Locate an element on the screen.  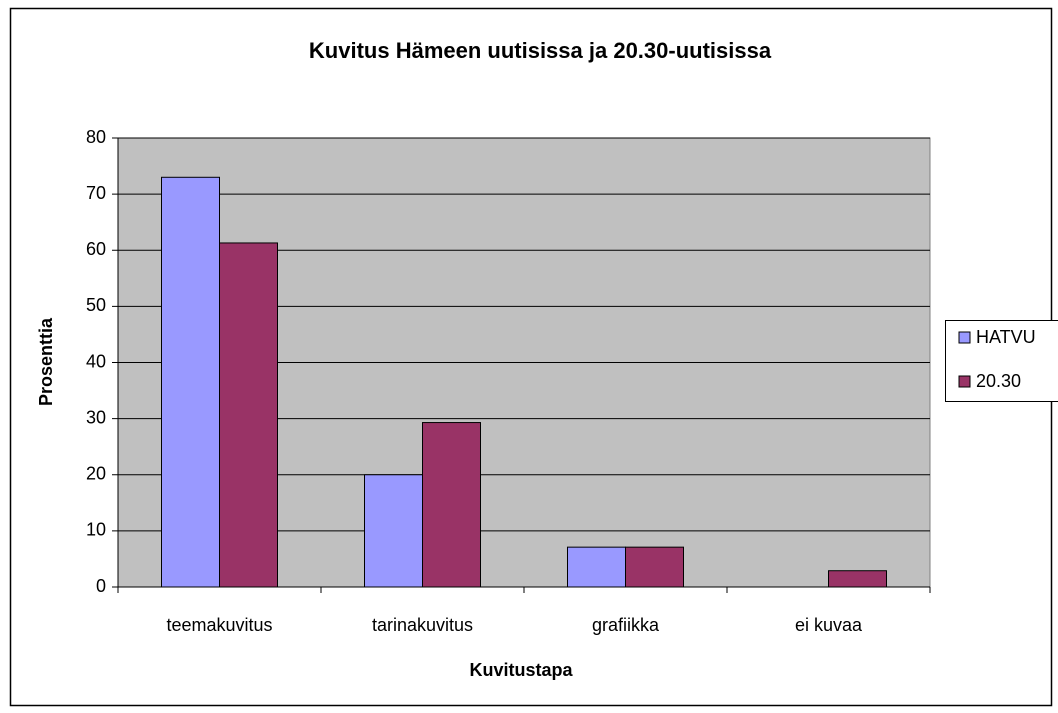
y-tick-label: 40 is located at coordinates (96, 361).